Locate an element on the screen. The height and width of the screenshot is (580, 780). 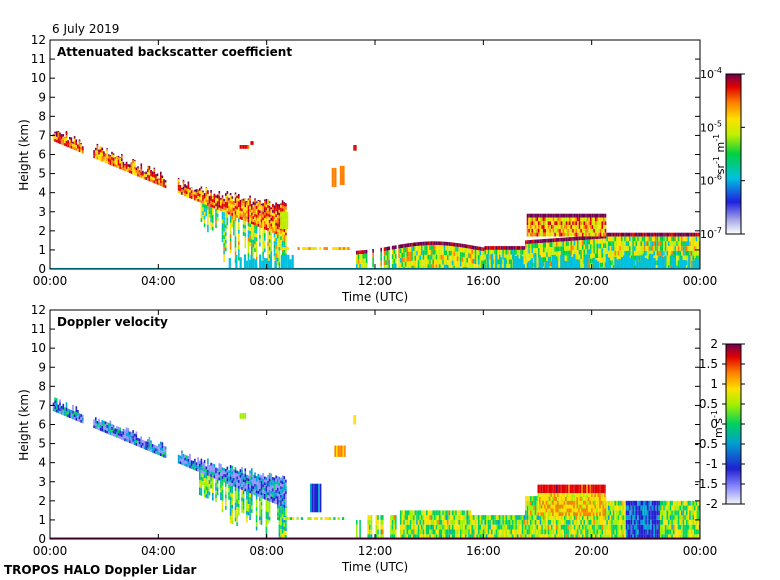
x-tick-label: 08:00 is located at coordinates (266, 281).